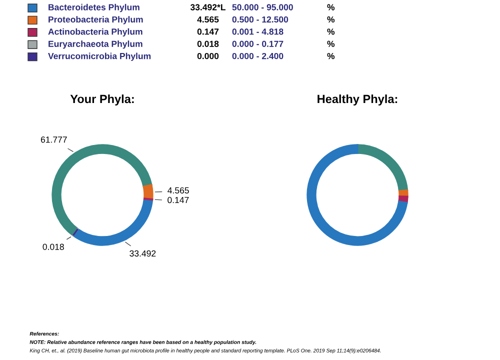  Describe the element at coordinates (258, 56) in the screenshot. I see `text: 0.000 - 2.400` at that location.